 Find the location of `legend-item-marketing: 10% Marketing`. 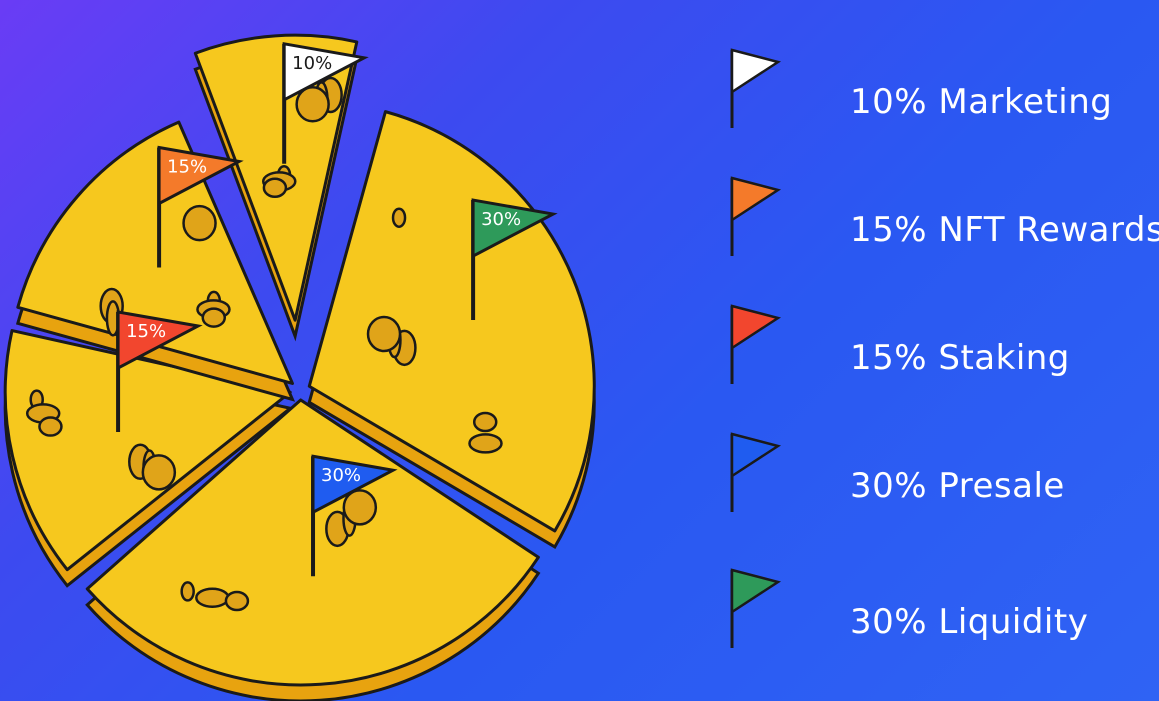

legend-item-marketing: 10% Marketing is located at coordinates (939, 85).